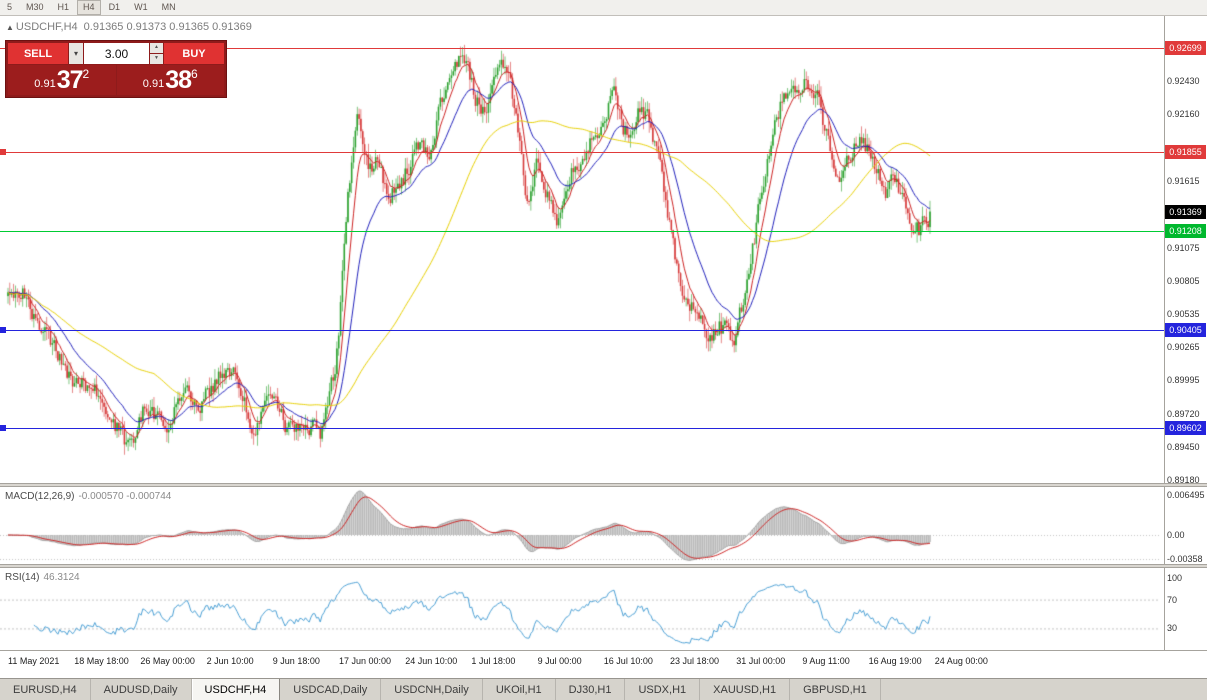 The height and width of the screenshot is (700, 1207). I want to click on price-axis-label: 0.92430, so click(1183, 81).